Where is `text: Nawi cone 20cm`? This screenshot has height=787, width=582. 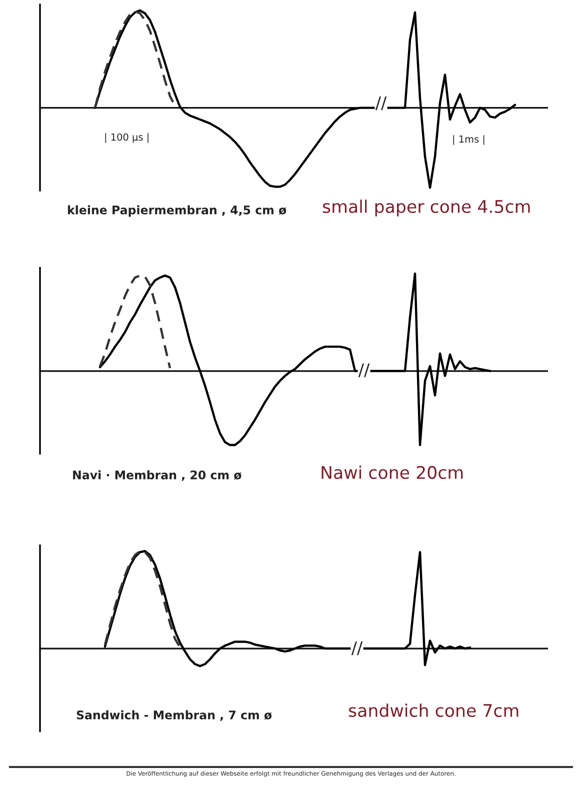 text: Nawi cone 20cm is located at coordinates (392, 473).